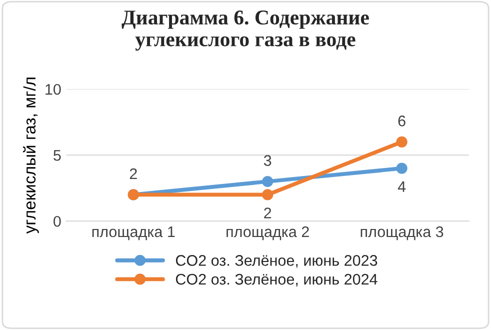  What do you see at coordinates (268, 160) in the screenshot?
I see `data-label: 3` at bounding box center [268, 160].